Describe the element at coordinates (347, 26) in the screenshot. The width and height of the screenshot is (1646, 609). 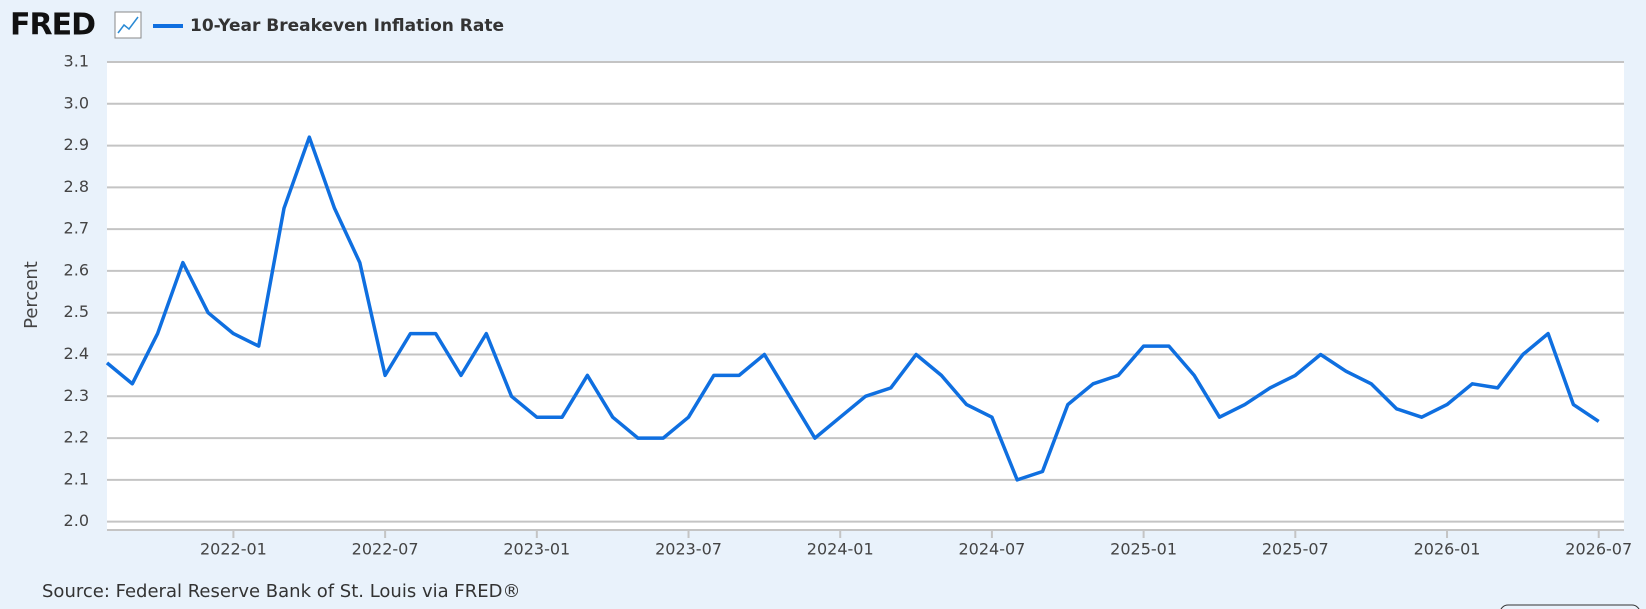
I see `legend-label: 10-Year Breakeven Inflation Rate` at that location.